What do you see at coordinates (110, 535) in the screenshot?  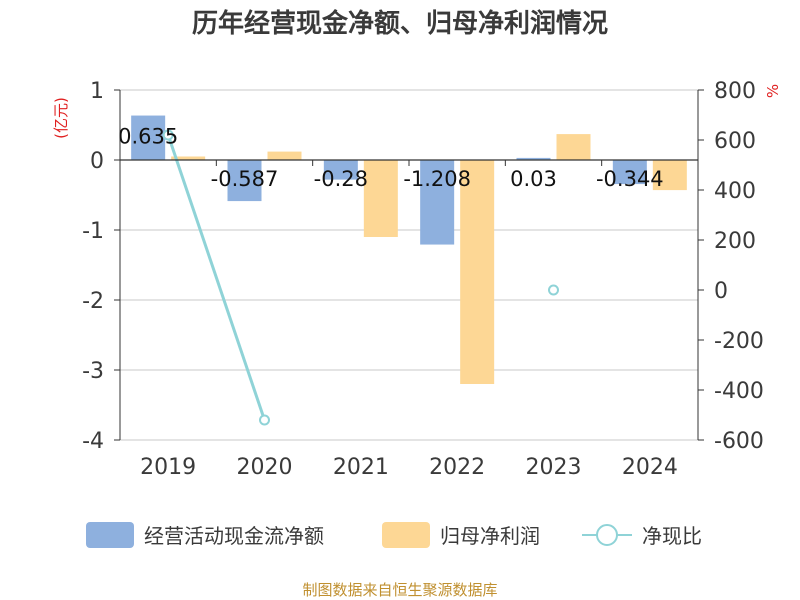 I see `legend-swatch-cashflow` at bounding box center [110, 535].